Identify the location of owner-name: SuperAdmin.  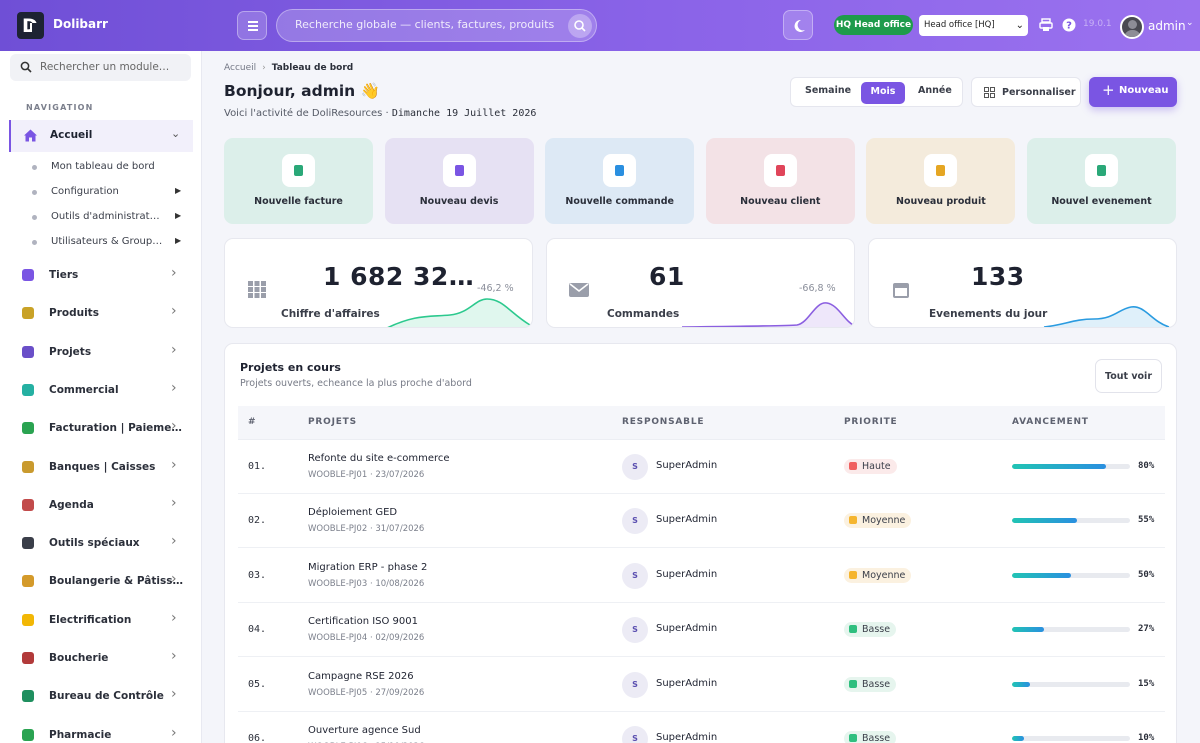
(687, 520).